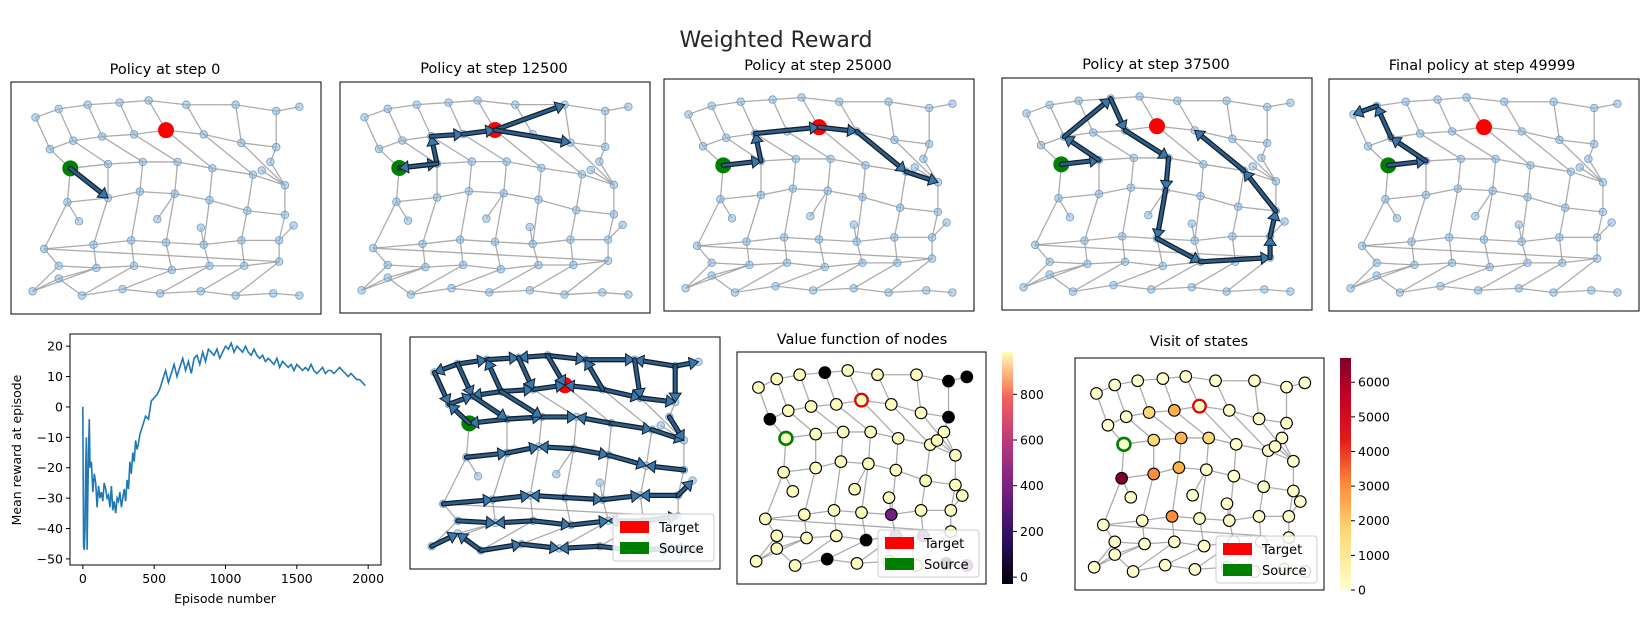 This screenshot has height=620, width=1646. Describe the element at coordinates (495, 197) in the screenshot. I see `policy-panel-1-graph` at that location.